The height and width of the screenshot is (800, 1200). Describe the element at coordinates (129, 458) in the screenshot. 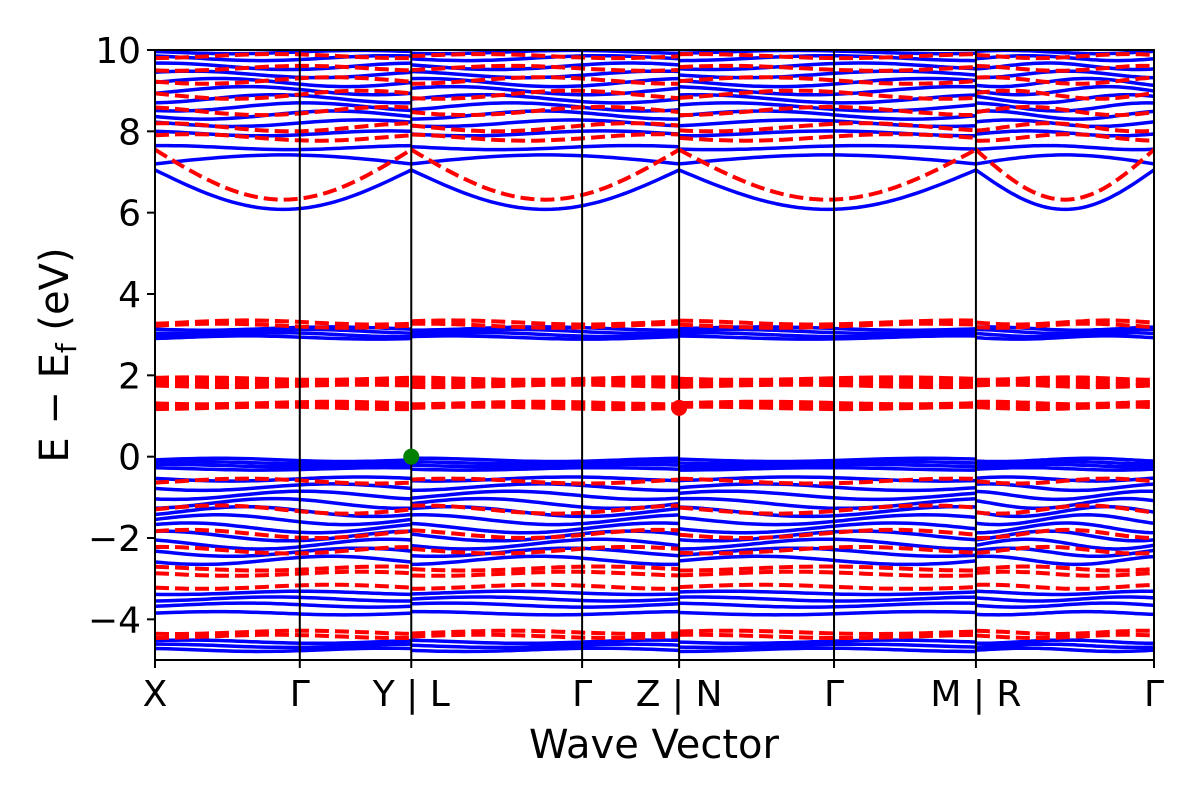

I see `y-tick-label: 0` at that location.